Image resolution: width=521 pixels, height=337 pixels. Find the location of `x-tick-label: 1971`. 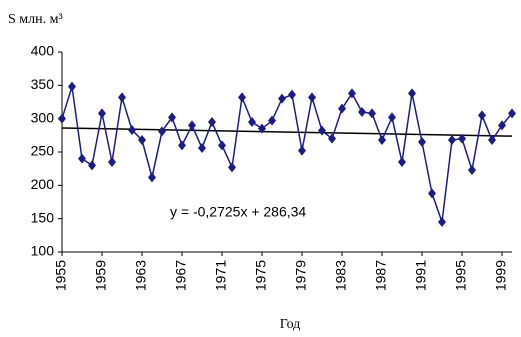

x-tick-label: 1971 is located at coordinates (221, 275).